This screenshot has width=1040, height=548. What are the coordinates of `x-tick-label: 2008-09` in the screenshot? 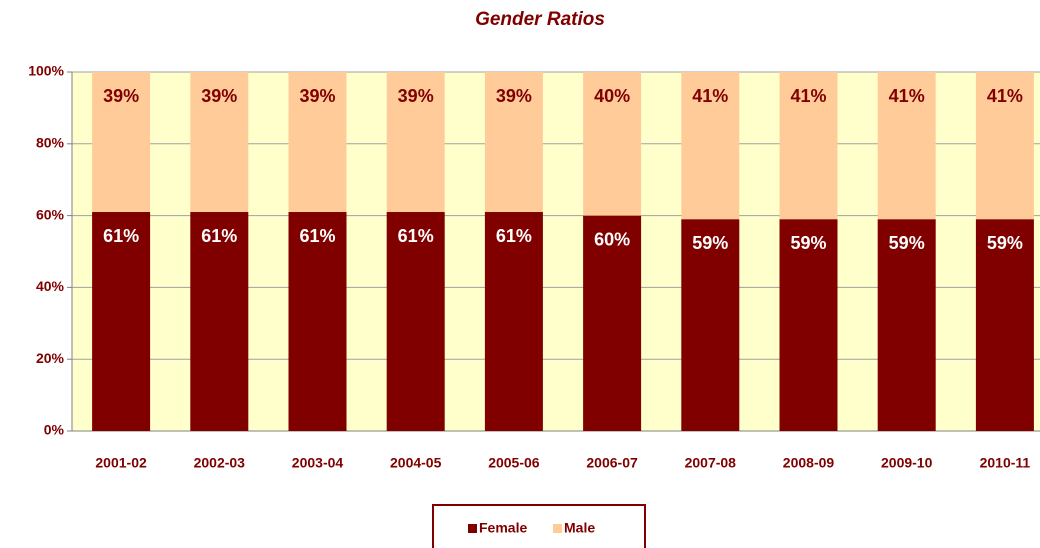 It's located at (809, 463).